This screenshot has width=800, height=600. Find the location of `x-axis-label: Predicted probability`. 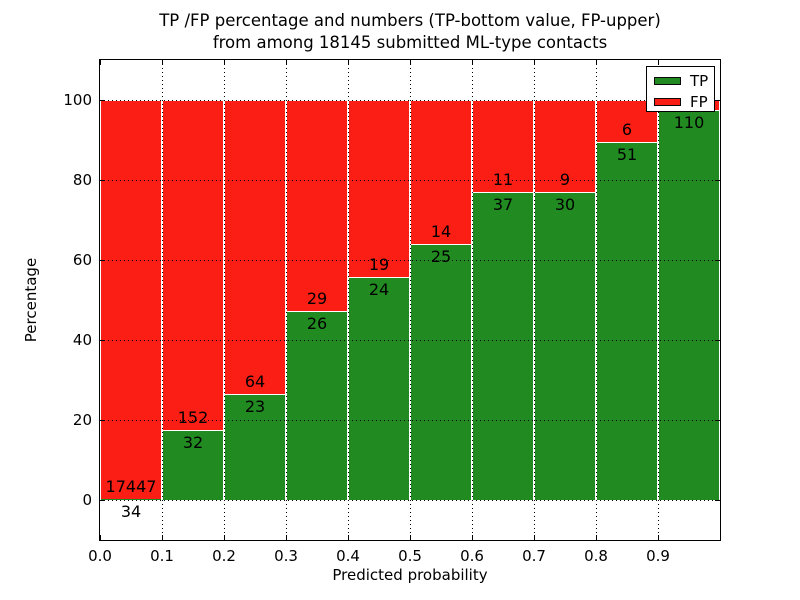

x-axis-label: Predicted probability is located at coordinates (410, 575).